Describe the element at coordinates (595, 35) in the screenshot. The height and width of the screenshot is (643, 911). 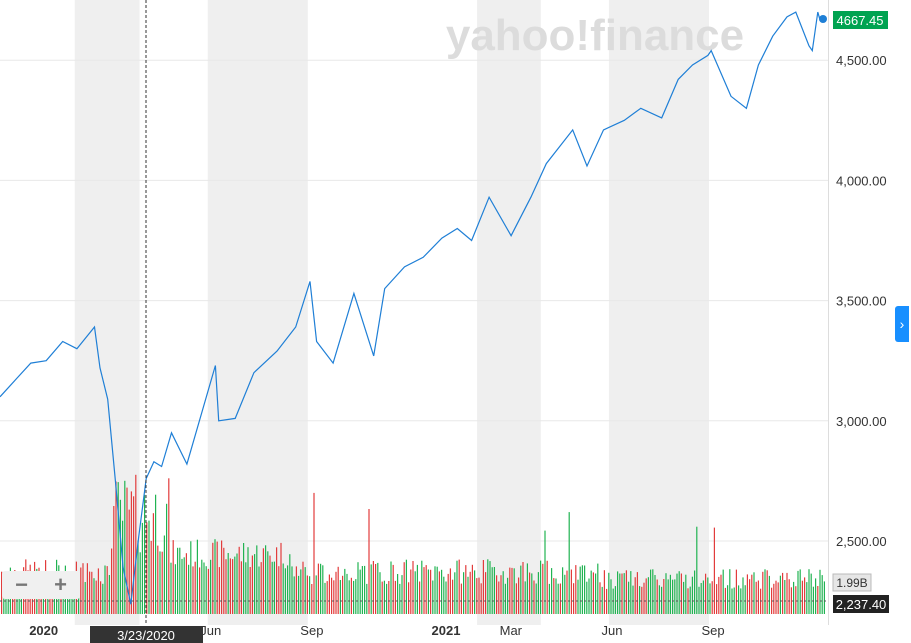
I see `yahoo-finance-logo: yahoo!finance` at that location.